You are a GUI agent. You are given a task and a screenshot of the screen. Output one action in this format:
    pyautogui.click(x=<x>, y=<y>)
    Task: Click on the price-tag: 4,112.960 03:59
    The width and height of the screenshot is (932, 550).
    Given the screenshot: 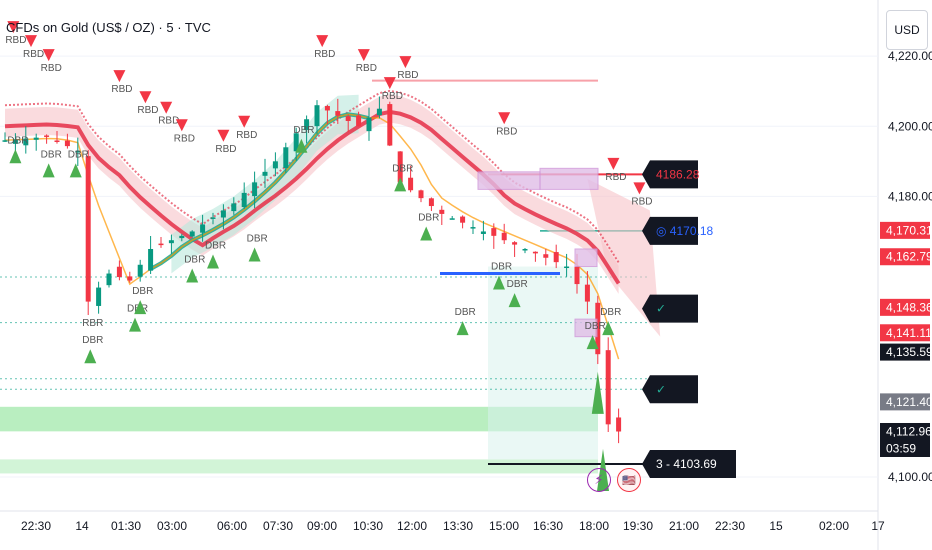 What is the action you would take?
    pyautogui.click(x=906, y=439)
    